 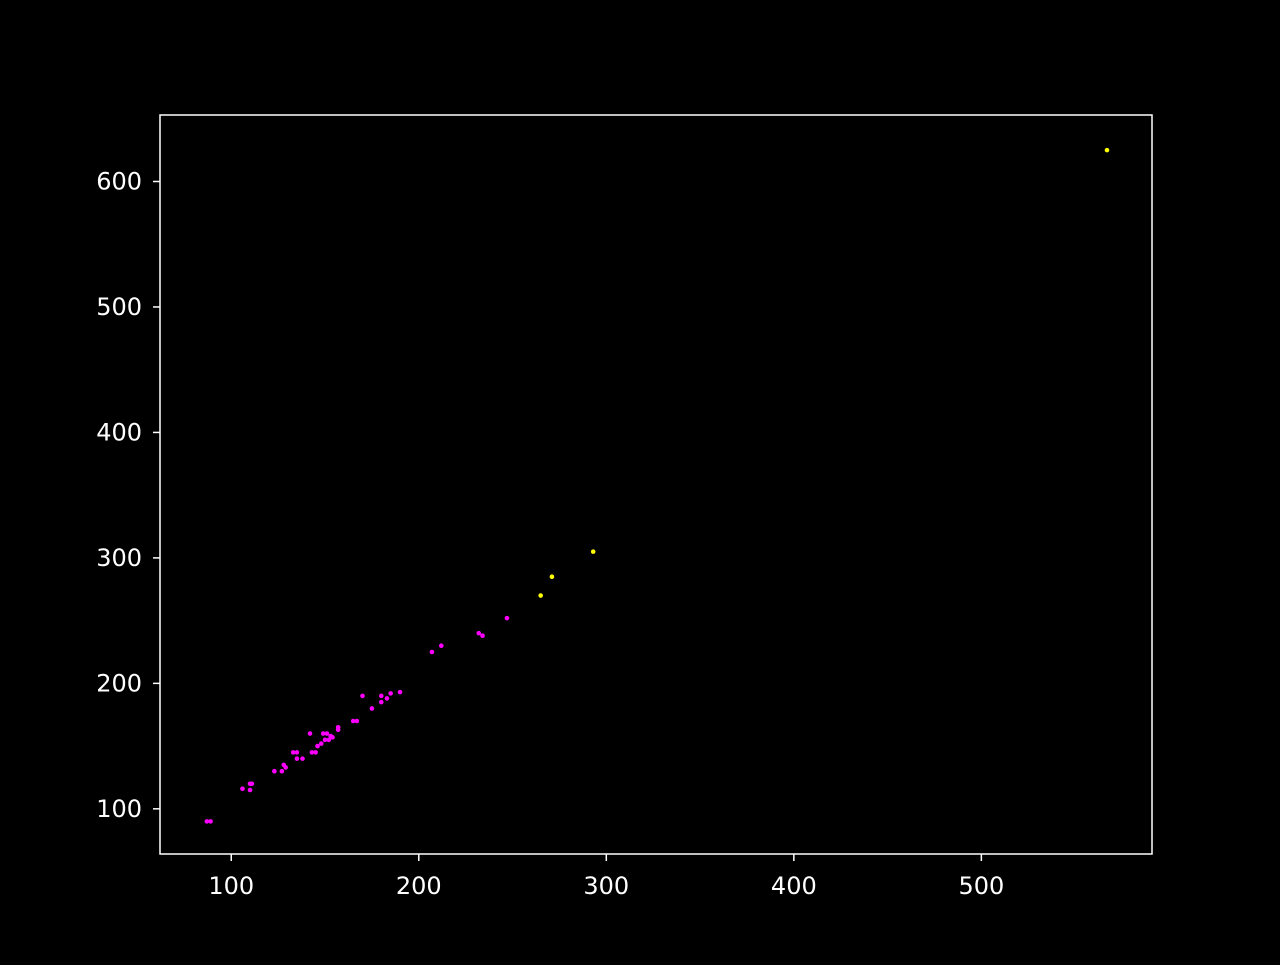 What do you see at coordinates (794, 886) in the screenshot?
I see `x-tick-label: 400` at bounding box center [794, 886].